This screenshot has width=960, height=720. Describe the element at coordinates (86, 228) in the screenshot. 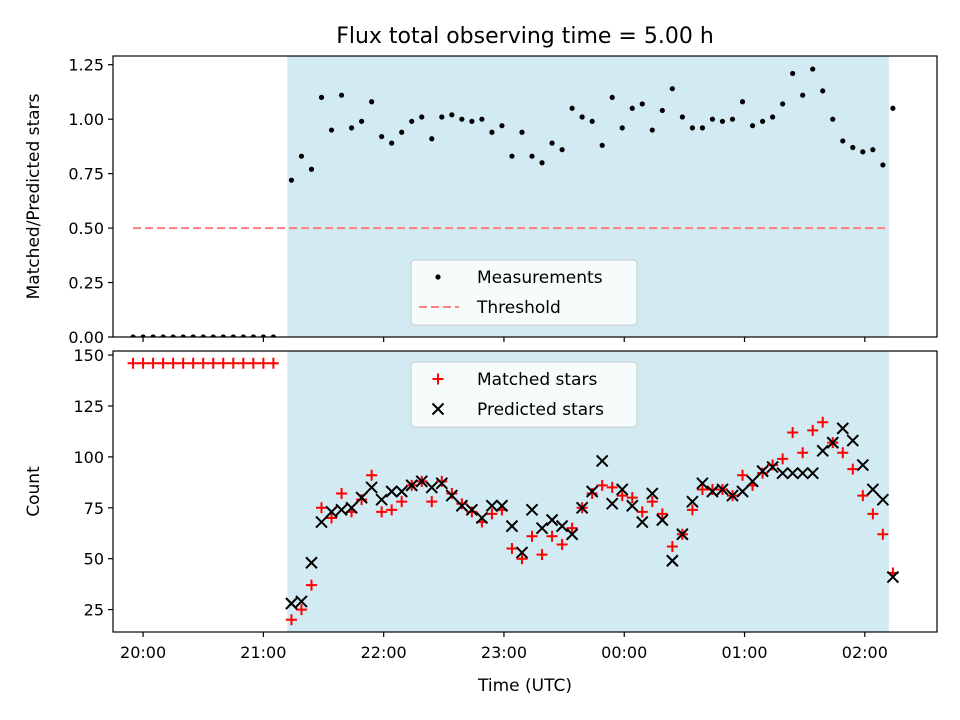

I see `y-tick-label: 0.50` at that location.